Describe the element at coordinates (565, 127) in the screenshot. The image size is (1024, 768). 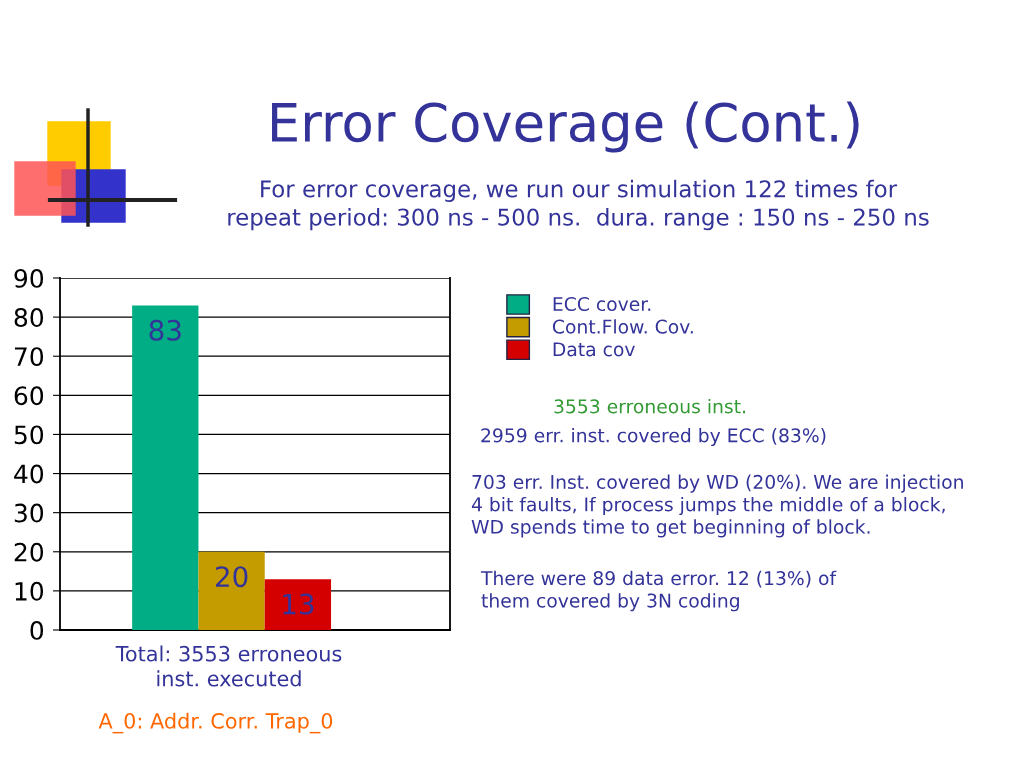
I see `text: Error Coverage (Cont.)` at that location.